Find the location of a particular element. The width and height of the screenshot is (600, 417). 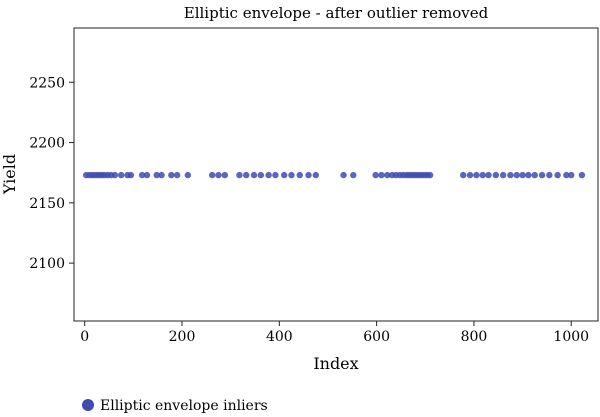

x-tick-label: 800 is located at coordinates (474, 337).